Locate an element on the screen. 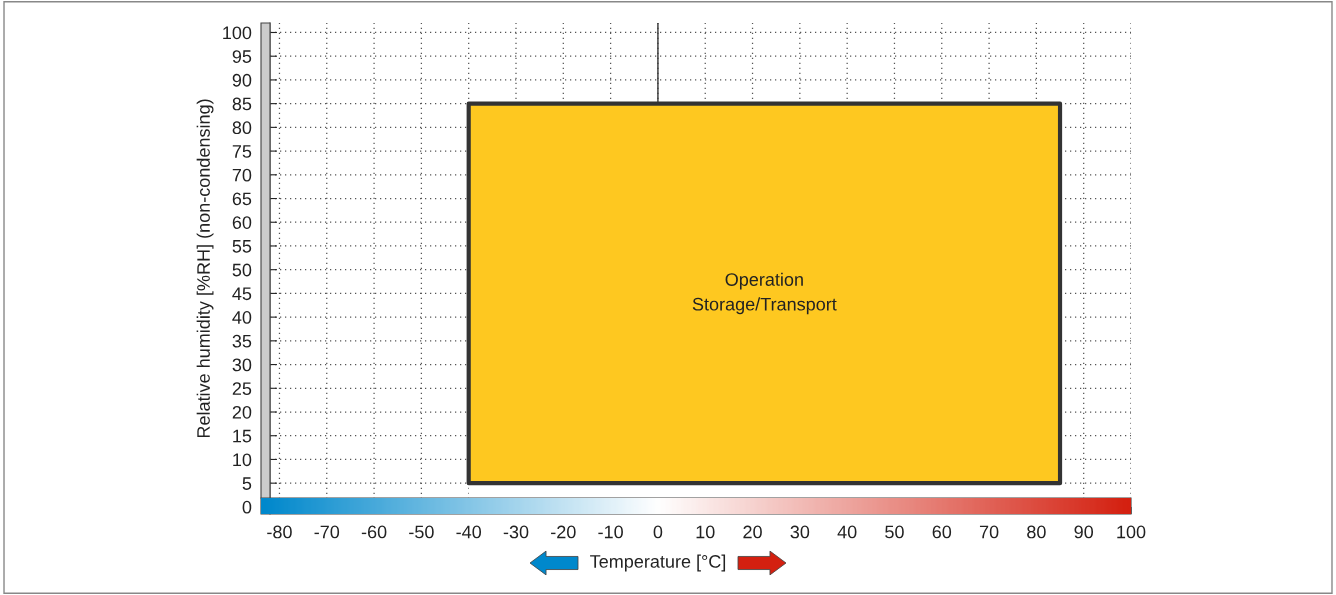 This screenshot has height=595, width=1336. y-tick-label: 20 is located at coordinates (242, 412).